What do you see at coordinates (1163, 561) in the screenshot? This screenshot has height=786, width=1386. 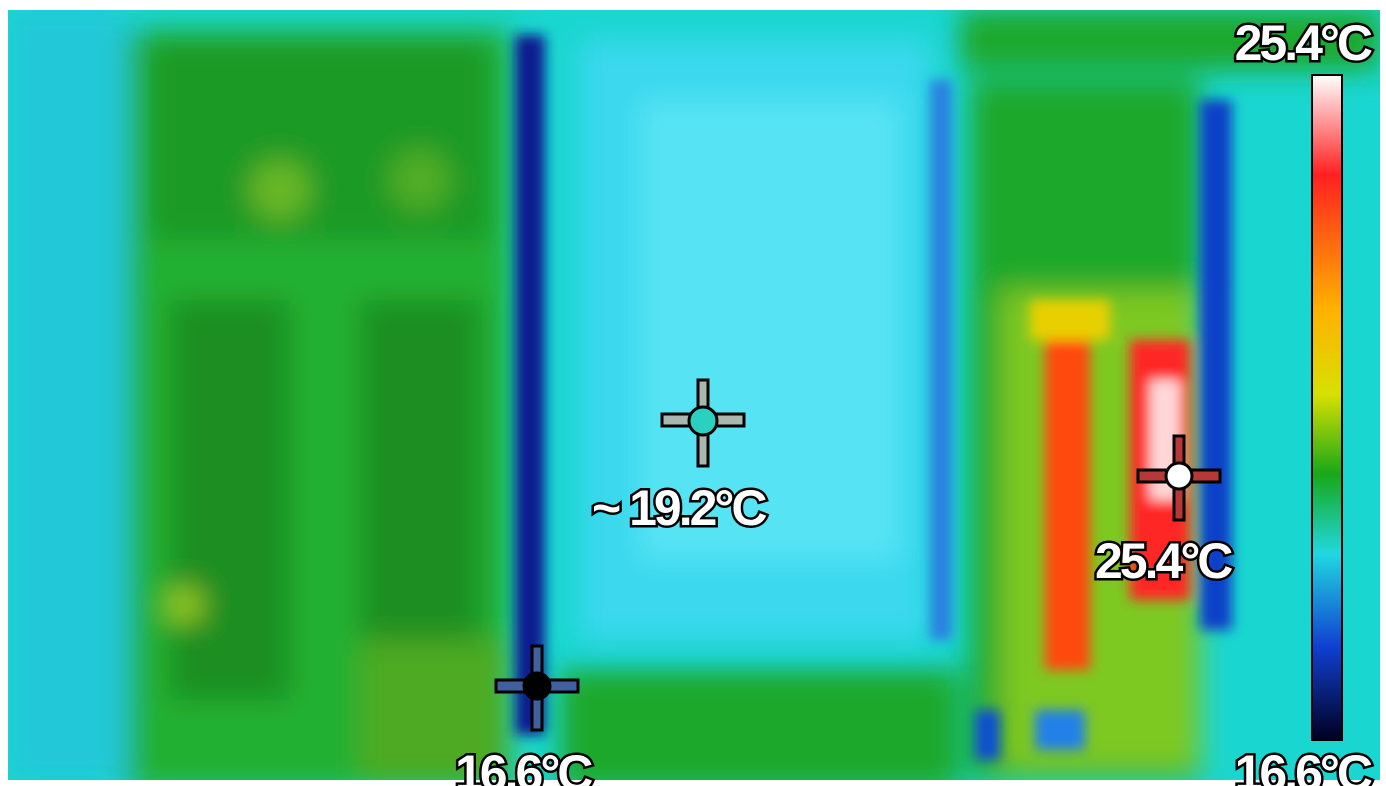 I see `hot-temp: 25.4°C` at bounding box center [1163, 561].